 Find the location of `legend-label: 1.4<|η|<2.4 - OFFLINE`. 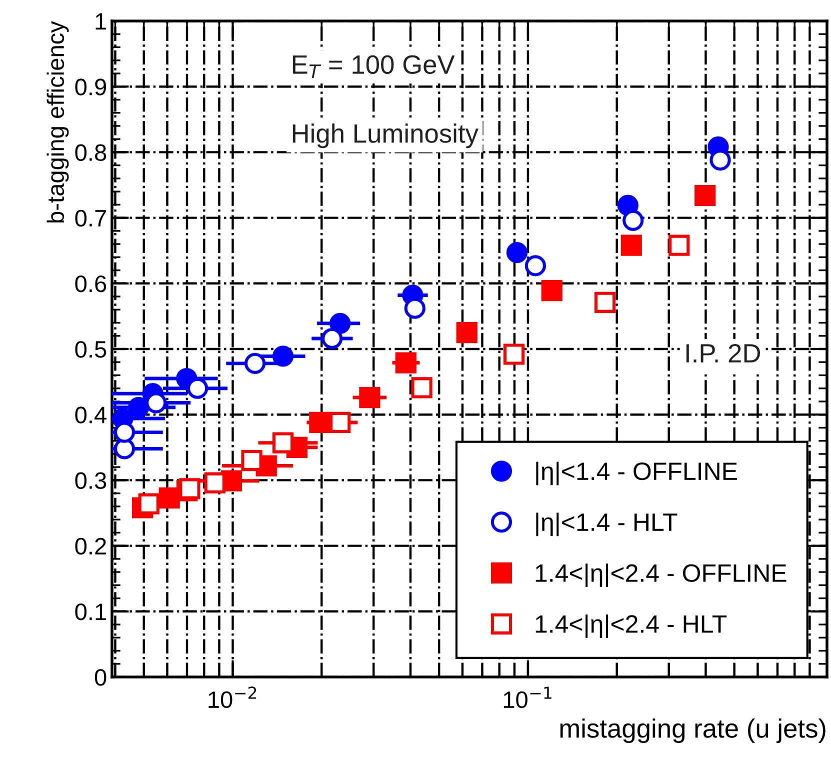

legend-label: 1.4<|η|<2.4 - OFFLINE is located at coordinates (661, 576).